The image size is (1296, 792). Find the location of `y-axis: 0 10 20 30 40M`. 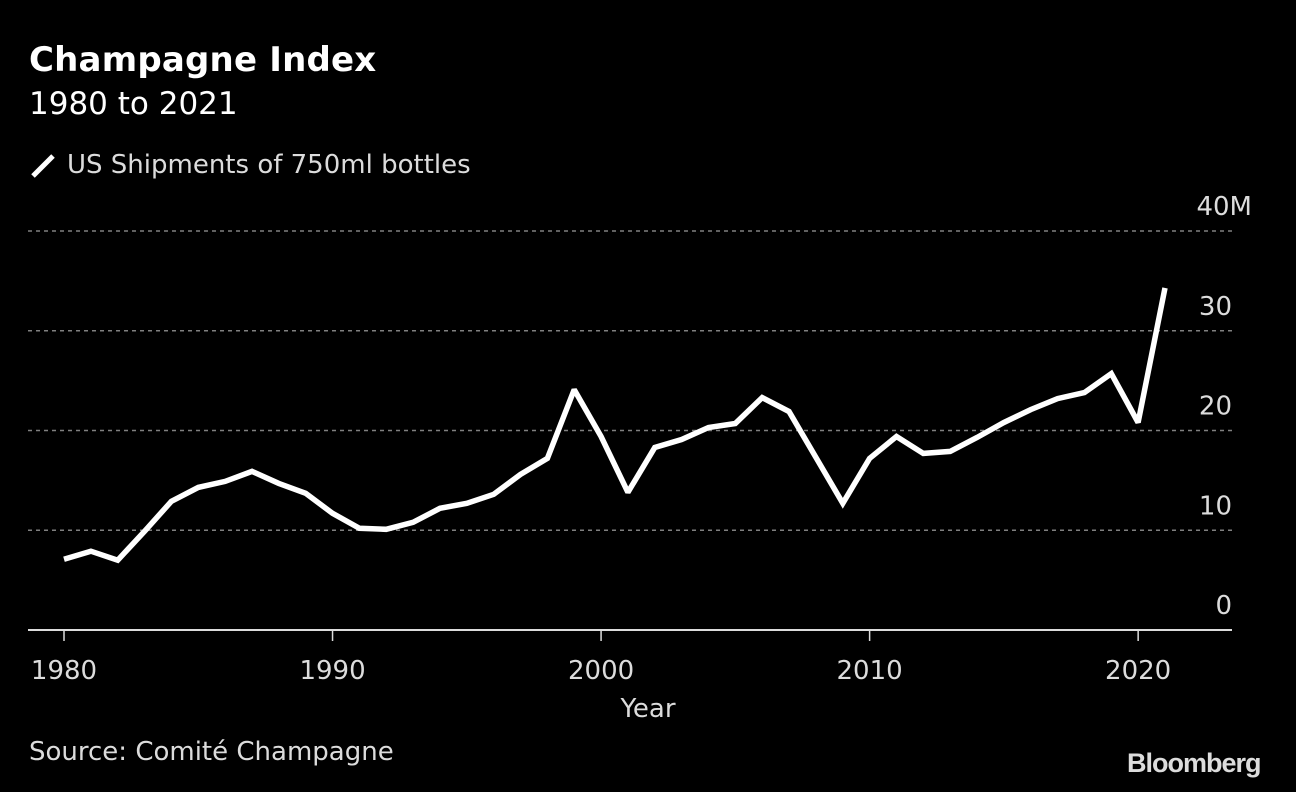

y-axis: 0 10 20 30 40M is located at coordinates (1224, 406).